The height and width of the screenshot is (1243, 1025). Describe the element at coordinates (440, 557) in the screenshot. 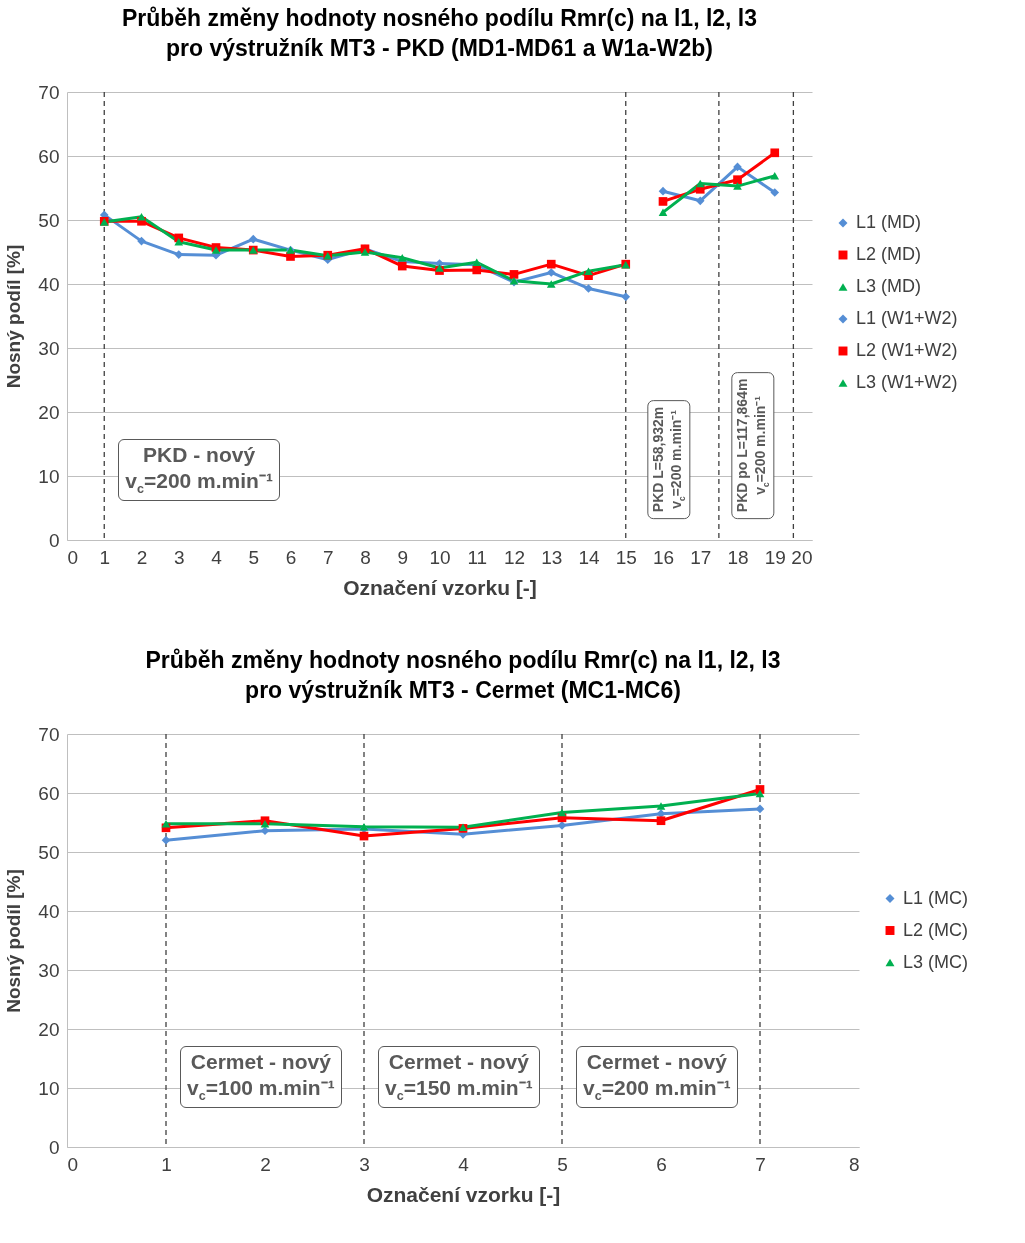

I see `x-tick-label: 10` at that location.